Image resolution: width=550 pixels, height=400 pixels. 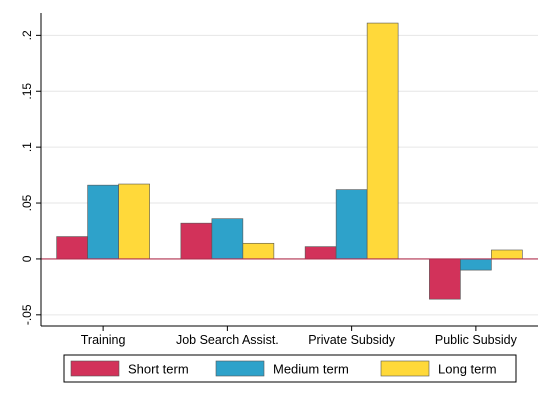 I want to click on y-tick-label: .05, so click(x=27, y=202).